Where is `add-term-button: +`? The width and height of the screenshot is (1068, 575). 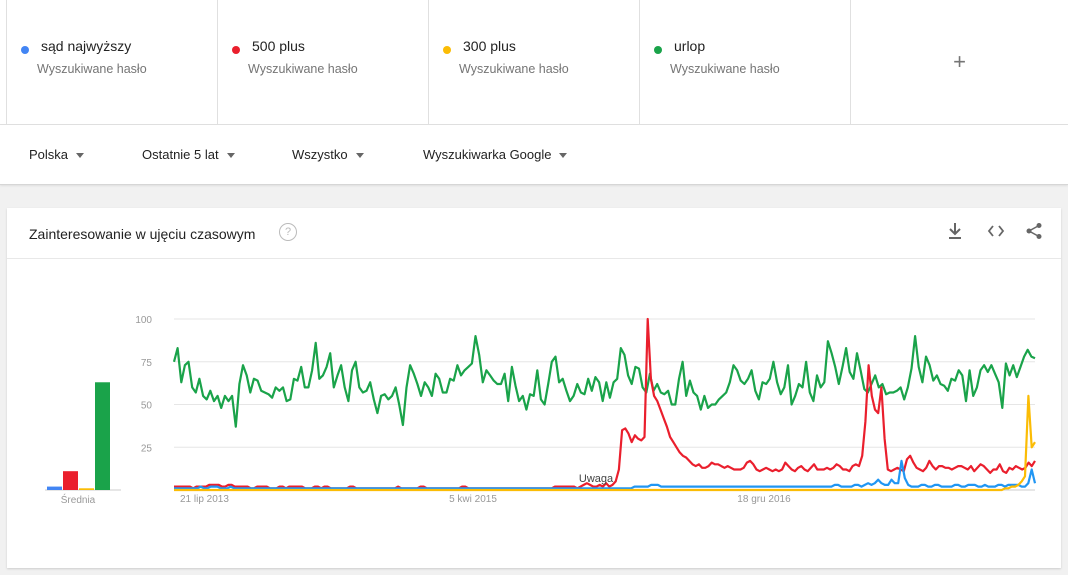
add-term-button: + is located at coordinates (959, 61).